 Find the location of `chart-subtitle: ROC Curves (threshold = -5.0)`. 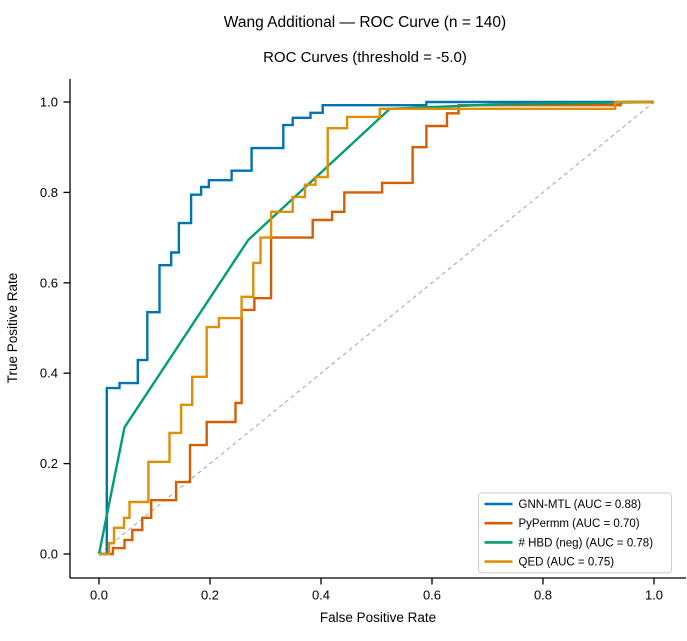

chart-subtitle: ROC Curves (threshold = -5.0) is located at coordinates (365, 57).